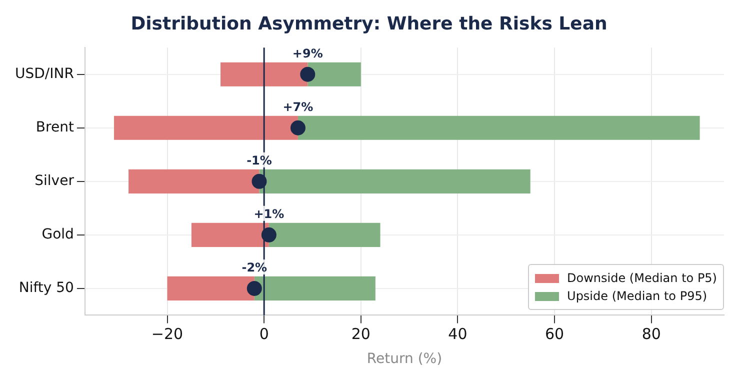 The width and height of the screenshot is (740, 380). What do you see at coordinates (642, 278) in the screenshot?
I see `legend-label: Downside (Median to P5)` at bounding box center [642, 278].